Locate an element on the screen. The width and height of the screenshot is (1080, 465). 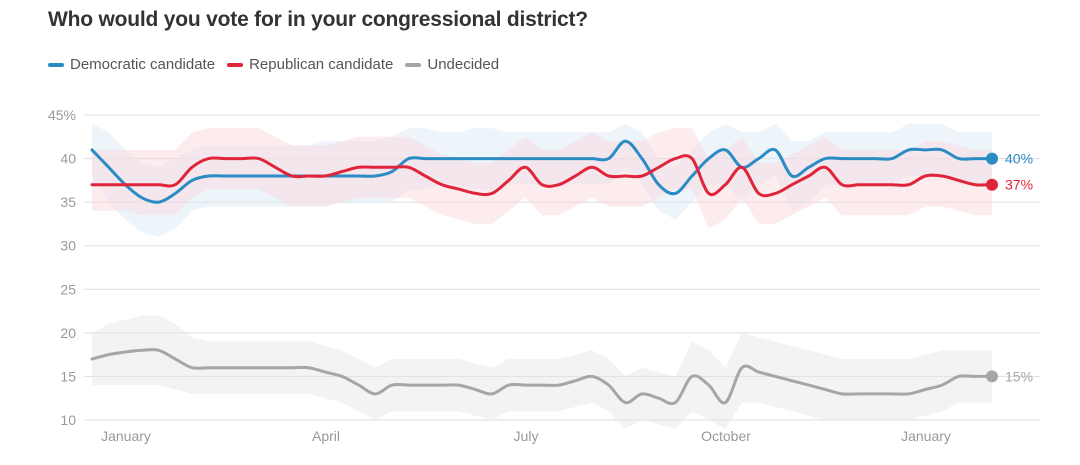
y-tick-label: 15 is located at coordinates (68, 376).